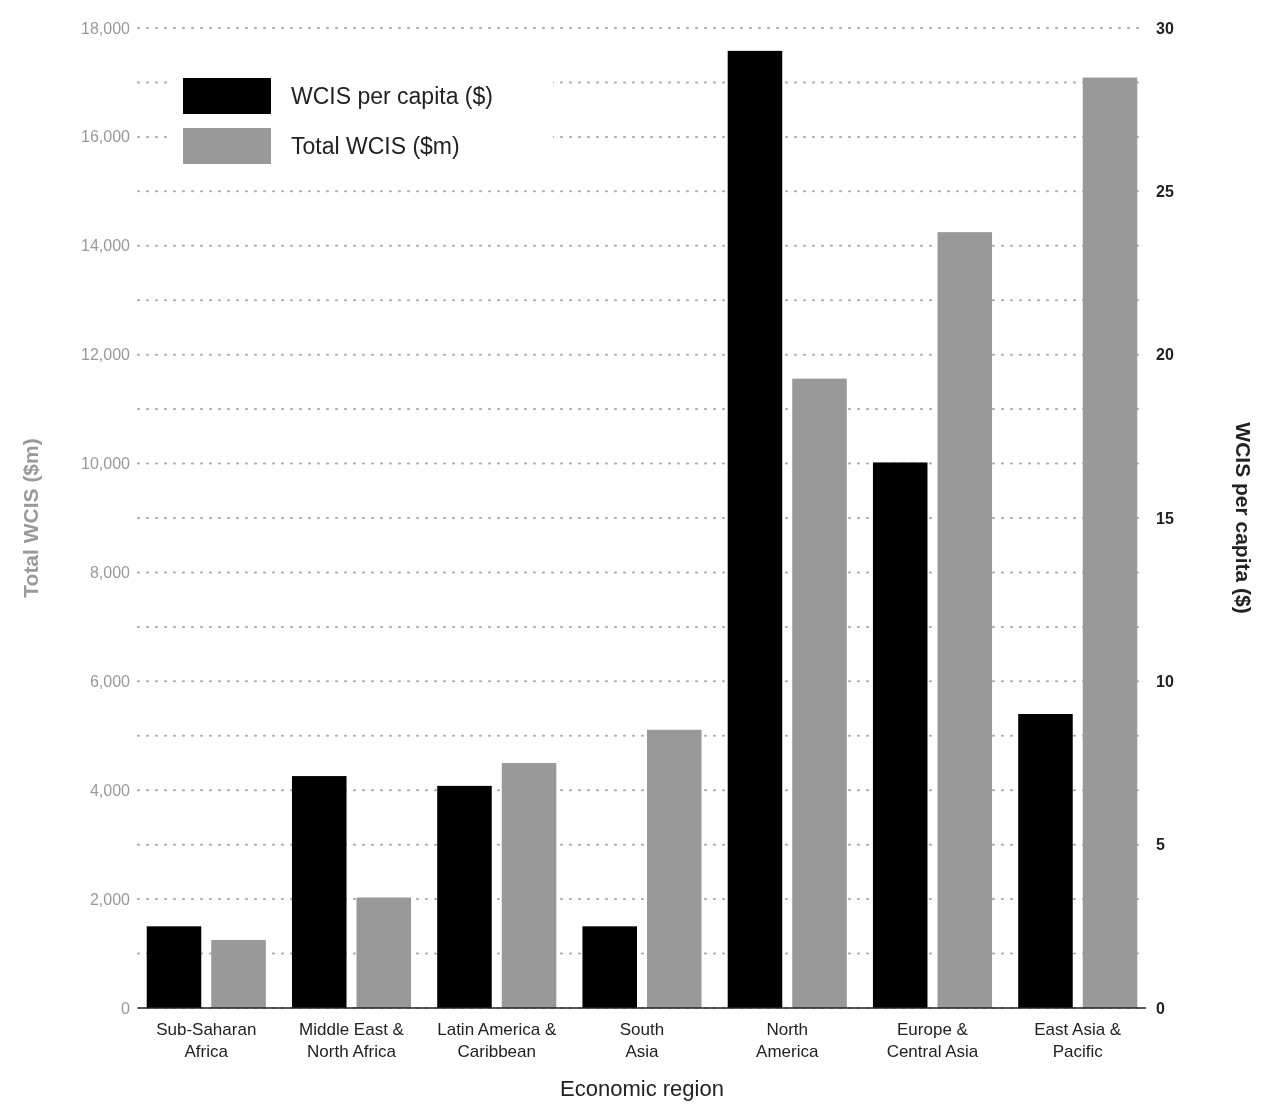 Image resolution: width=1269 pixels, height=1114 pixels. I want to click on y2-tick-label: 0, so click(1160, 1008).